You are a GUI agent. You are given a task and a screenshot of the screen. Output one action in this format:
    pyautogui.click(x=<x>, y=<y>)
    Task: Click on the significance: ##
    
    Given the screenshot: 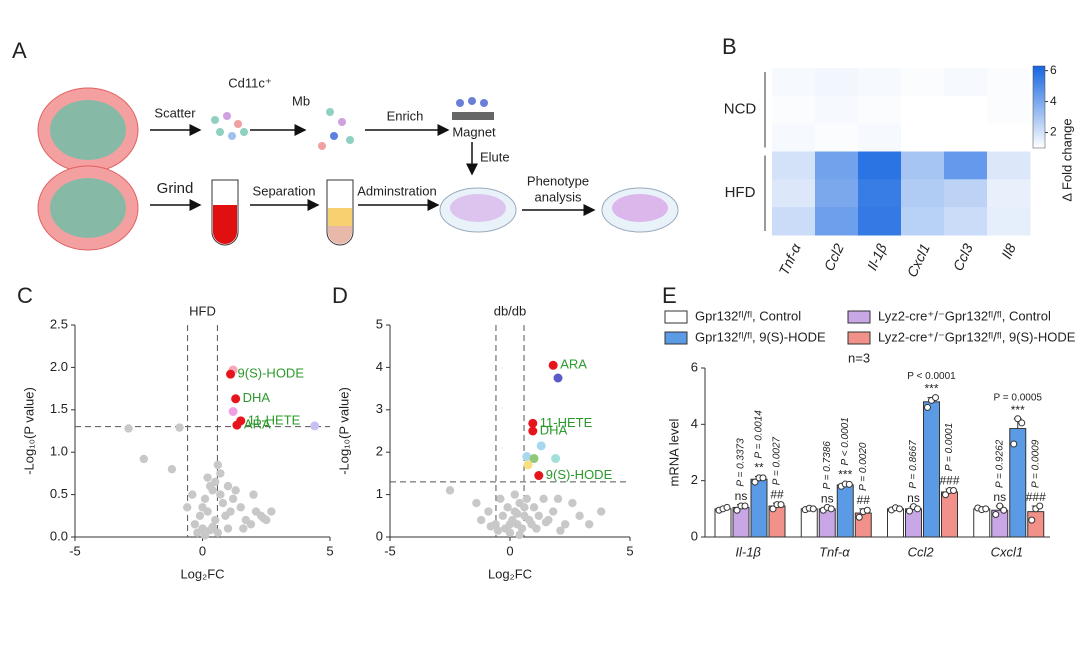 What is the action you would take?
    pyautogui.click(x=777, y=494)
    